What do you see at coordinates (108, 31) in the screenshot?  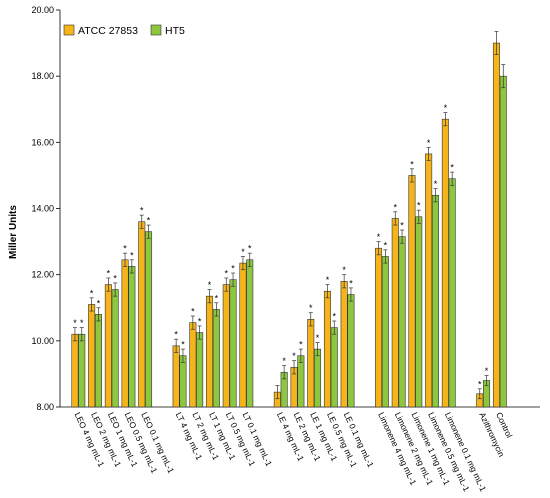 I see `legend-label-atcc-27853: ATCC 27853` at bounding box center [108, 31].